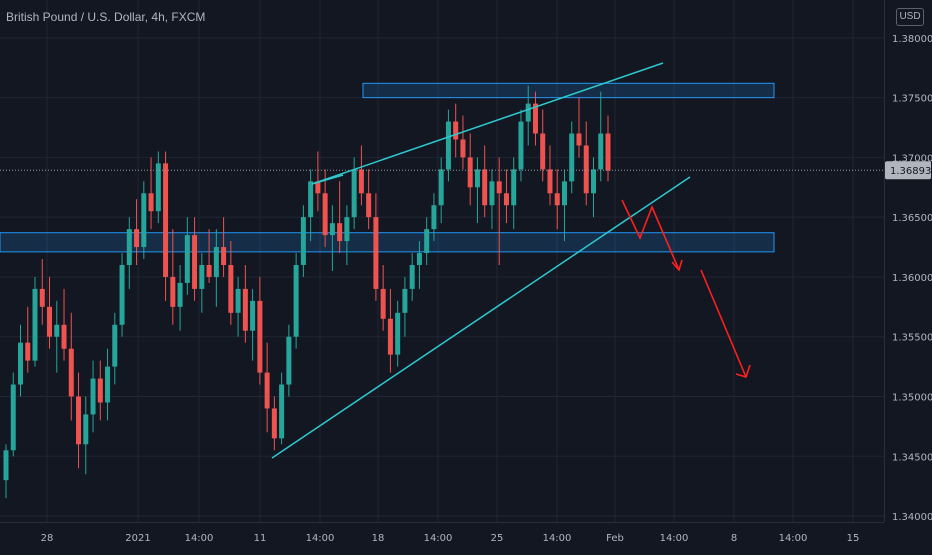 Image resolution: width=932 pixels, height=555 pixels. I want to click on price-tick-label: 1.34000, so click(912, 517).